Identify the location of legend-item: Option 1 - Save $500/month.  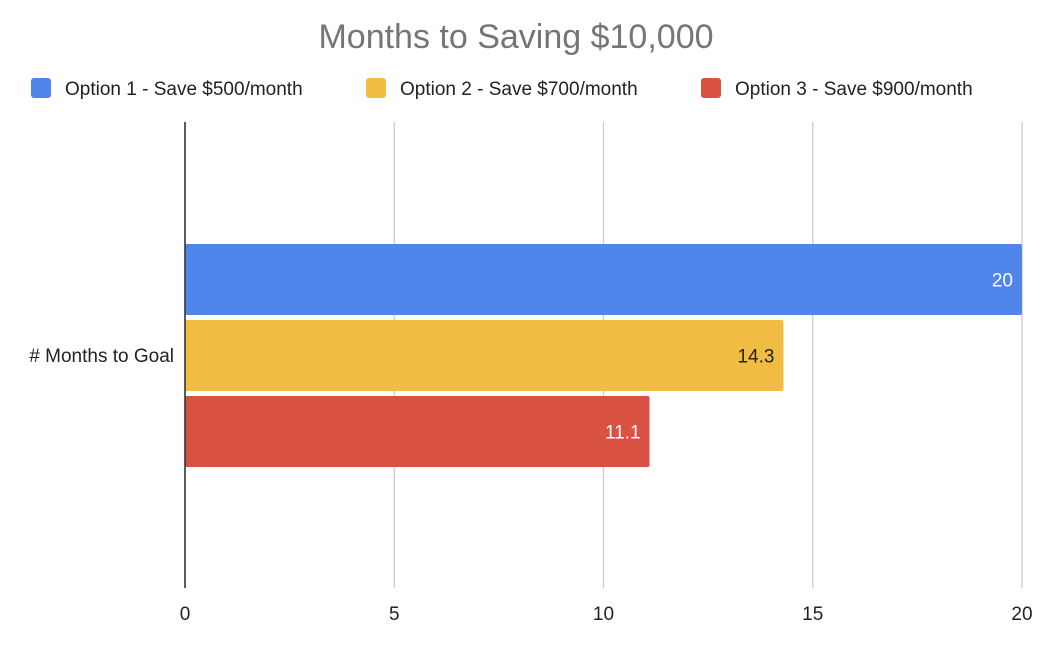
(167, 89).